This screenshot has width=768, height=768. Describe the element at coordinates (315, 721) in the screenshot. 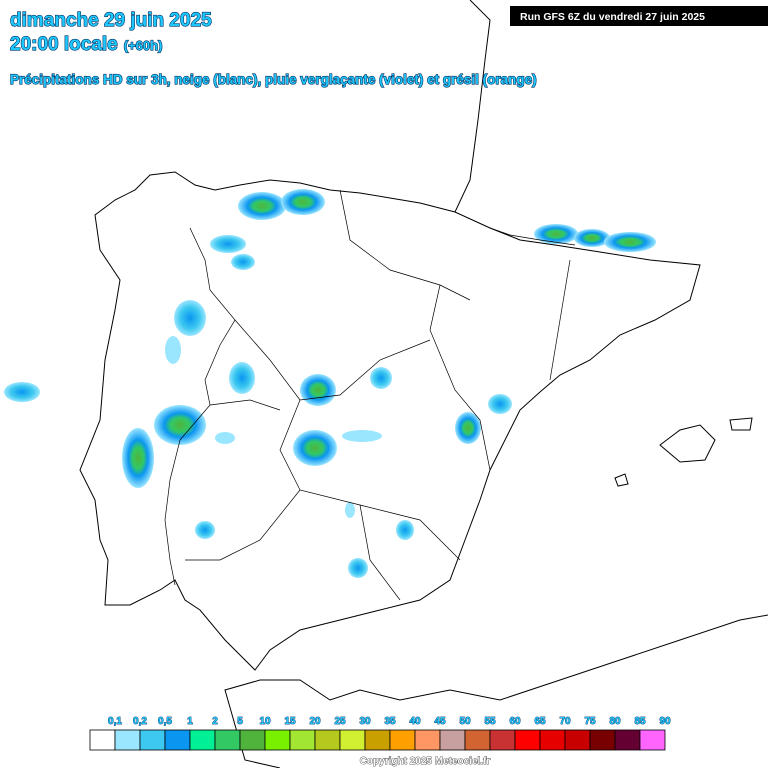

I see `legend-label: 20` at that location.